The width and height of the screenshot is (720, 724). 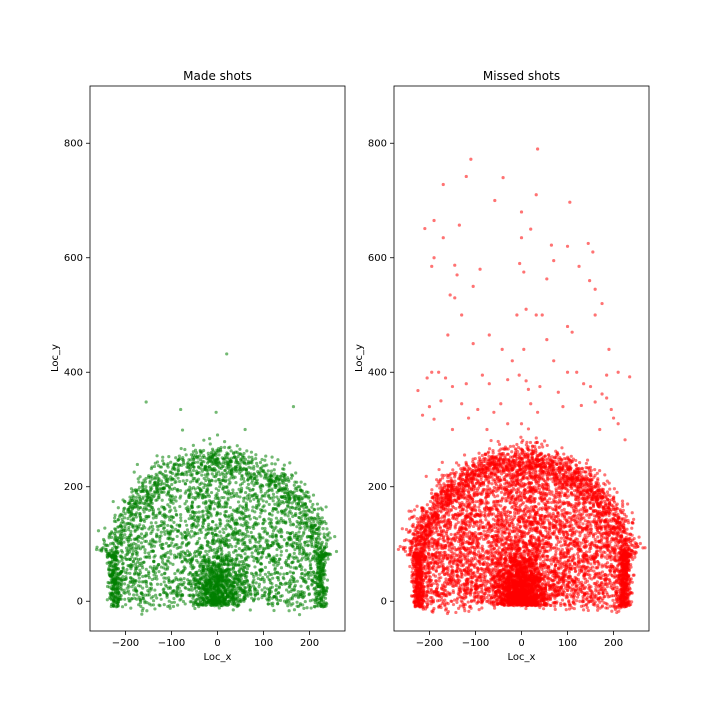 What do you see at coordinates (73, 373) in the screenshot?
I see `made-y-tick-label: 400` at bounding box center [73, 373].